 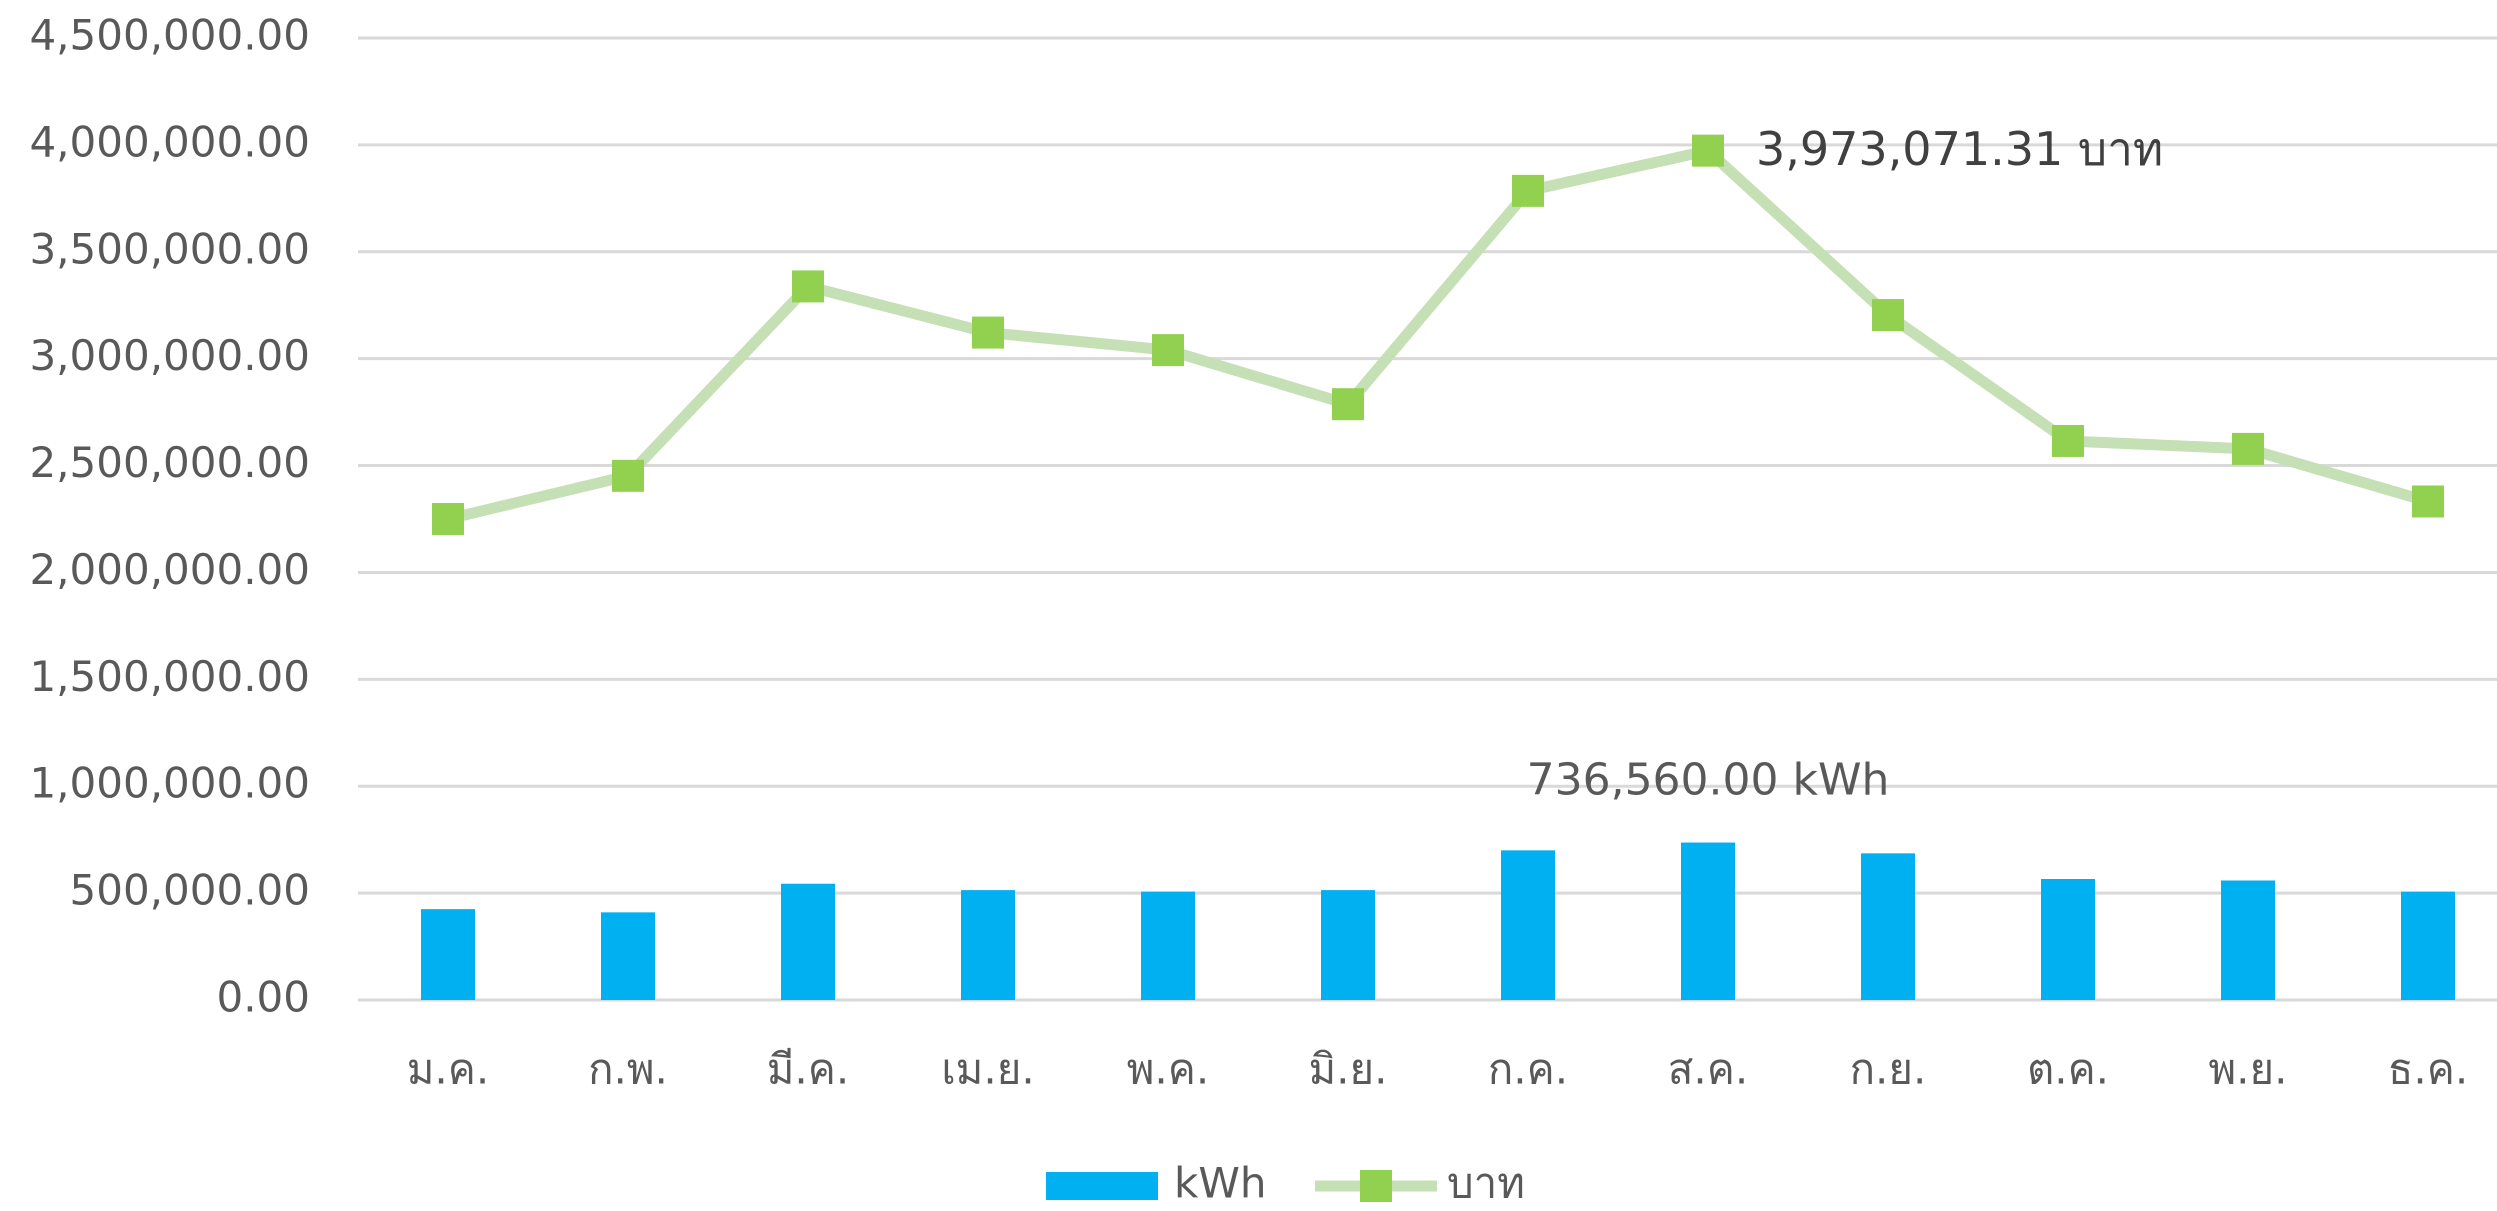 I want to click on y-tick-label: 3,500,000.00, so click(x=169, y=248).